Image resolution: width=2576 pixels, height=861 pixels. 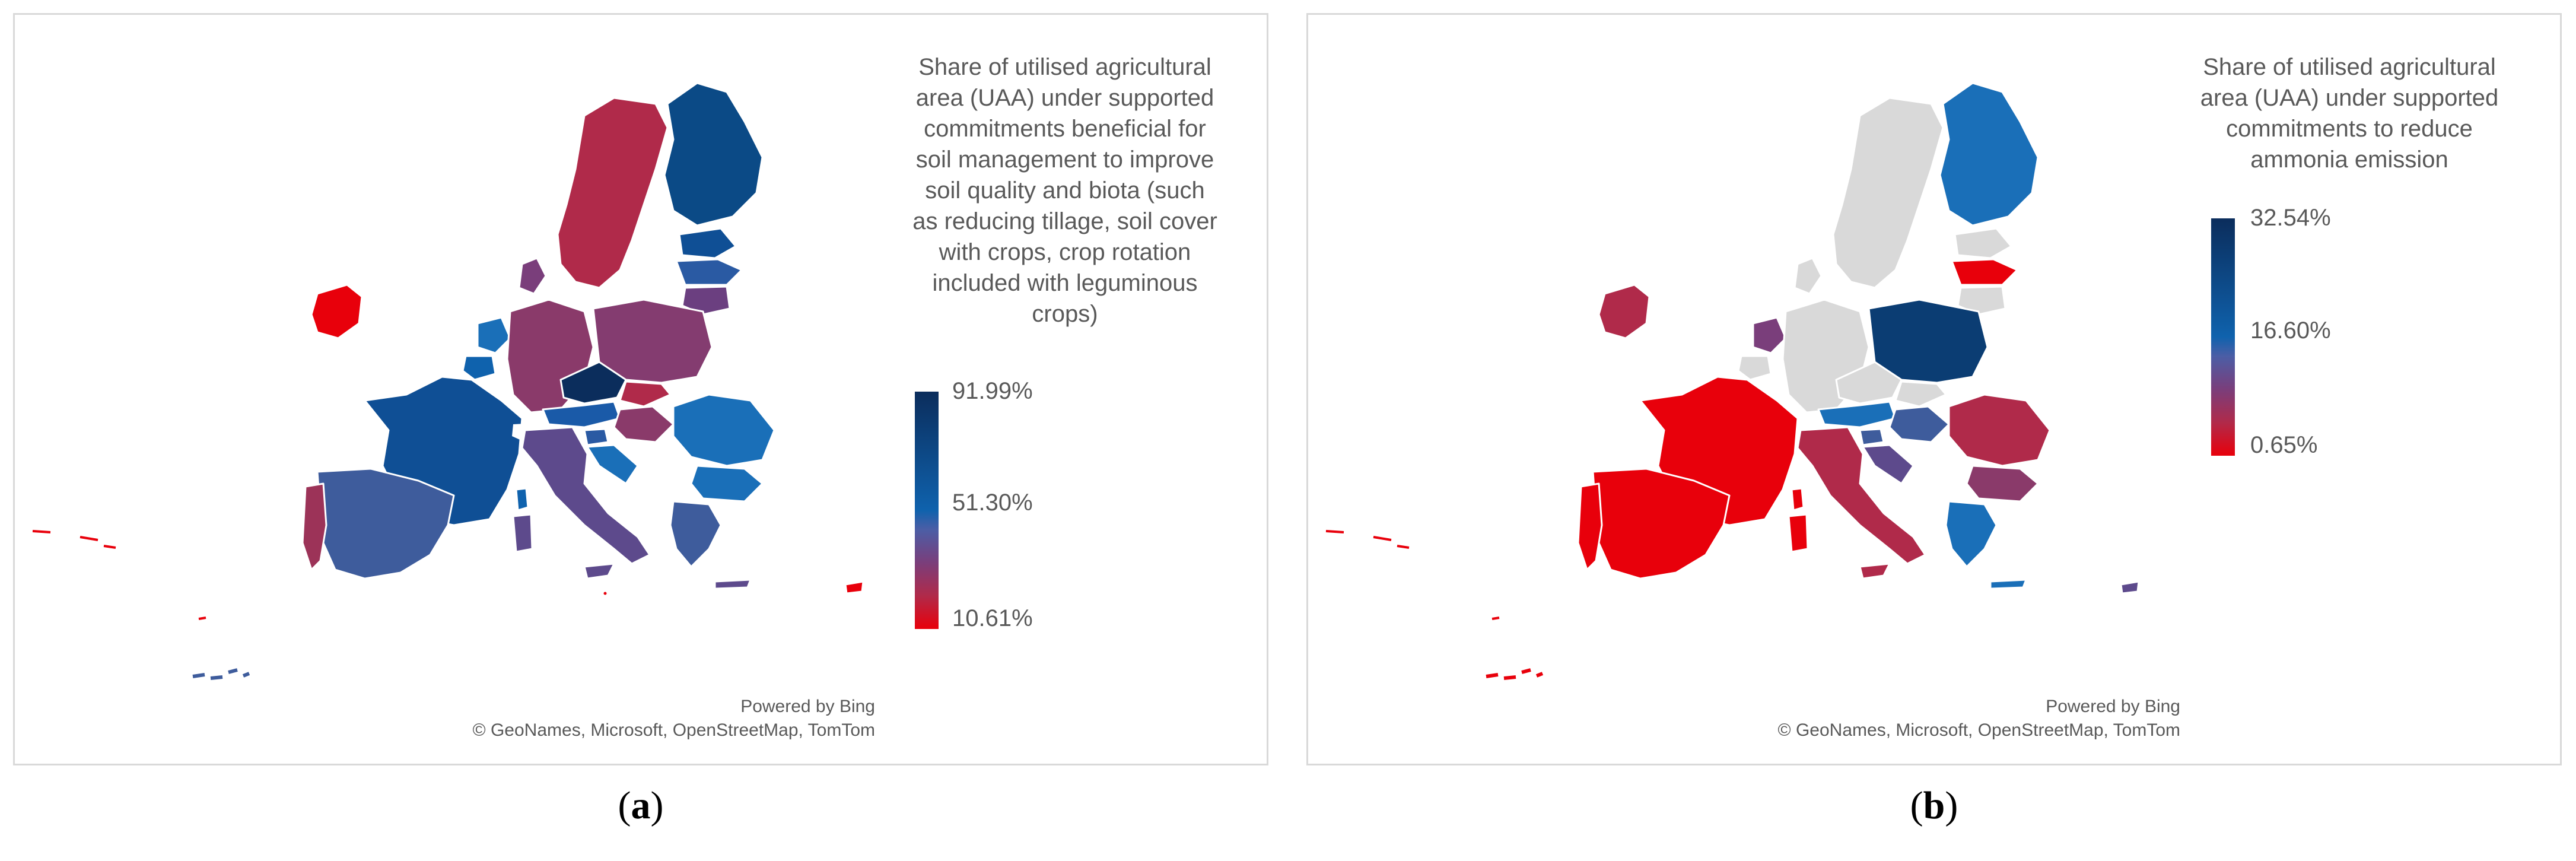 I want to click on legend-min-label: 0.65%, so click(x=2284, y=445).